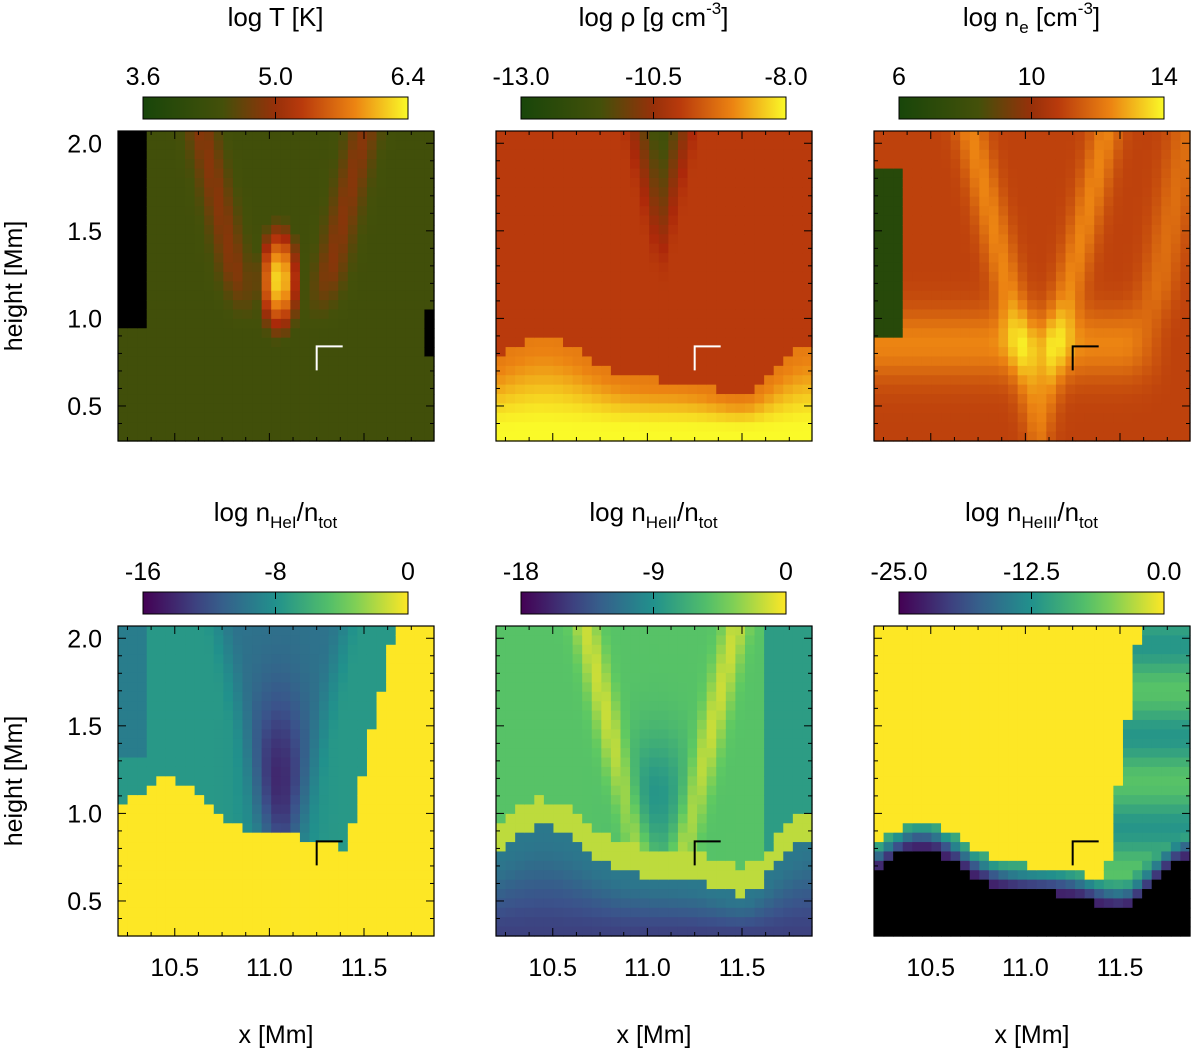 Image resolution: width=1200 pixels, height=1058 pixels. Describe the element at coordinates (84, 407) in the screenshot. I see `y-tick-label: 0.5` at that location.